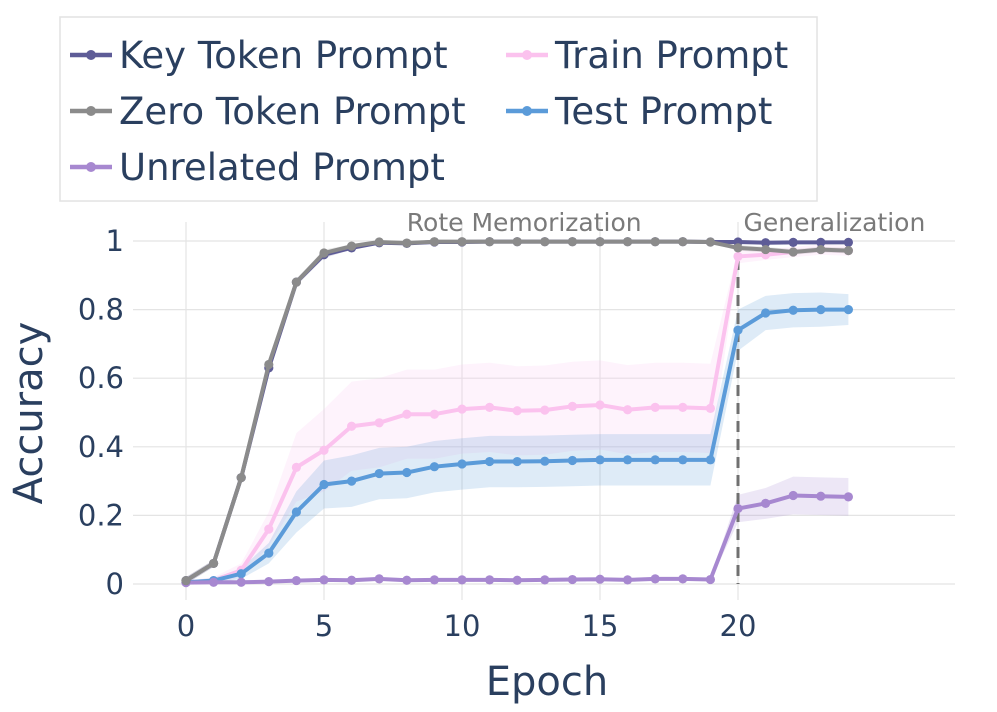 This screenshot has width=997, height=712. I want to click on y-tick-label-4: 0.8, so click(101, 310).